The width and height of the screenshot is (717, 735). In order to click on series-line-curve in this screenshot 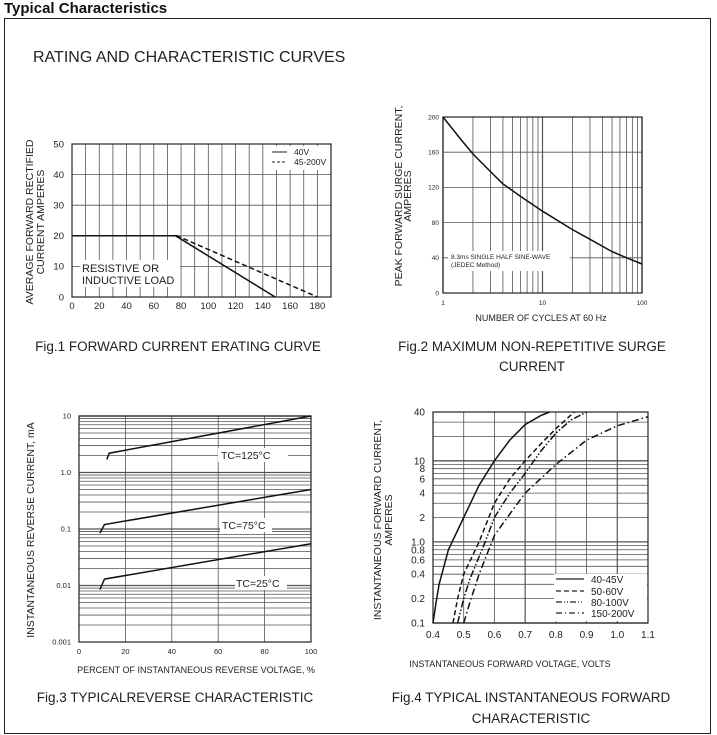, I will do `click(542, 190)`.